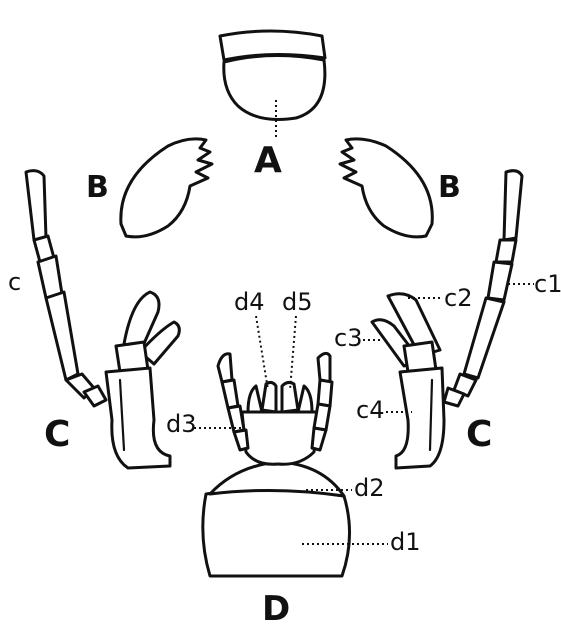 The image size is (561, 633). I want to click on label-d4: d4, so click(249, 302).